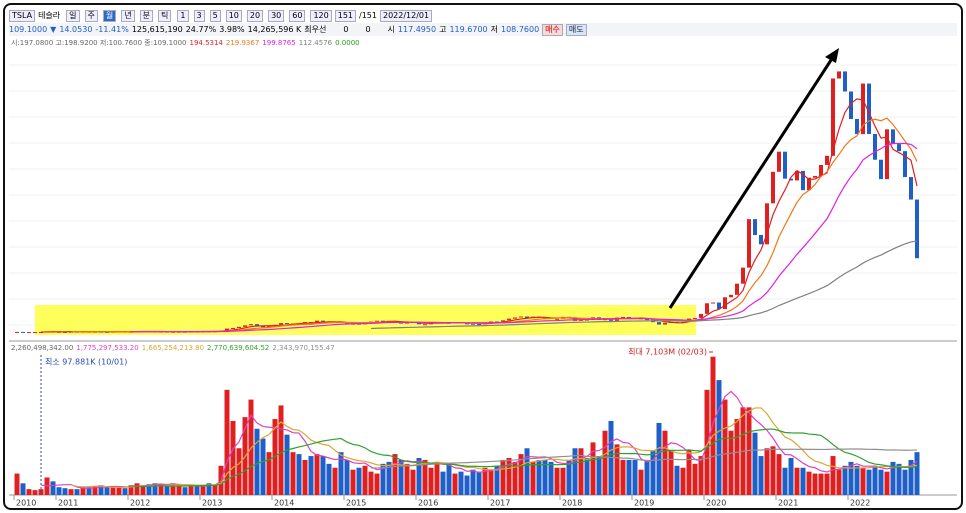 The image size is (966, 513). What do you see at coordinates (183, 15) in the screenshot?
I see `interval-button: 1` at bounding box center [183, 15].